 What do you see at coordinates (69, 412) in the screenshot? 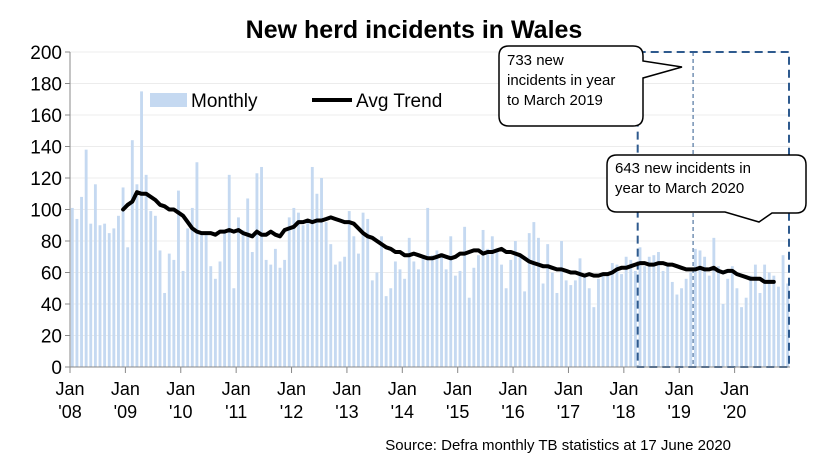
I see `x-tick-label-year: '08` at bounding box center [69, 412].